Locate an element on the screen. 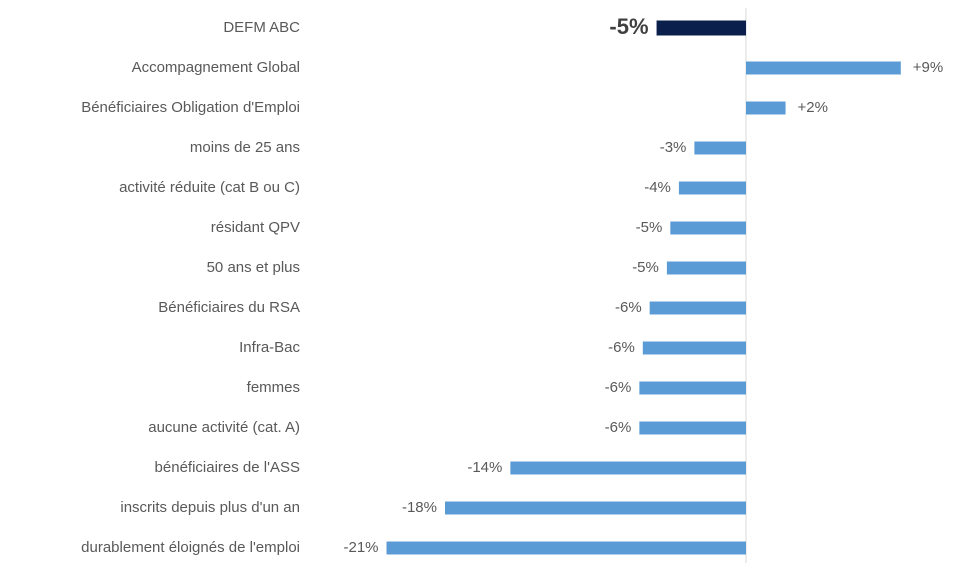 Image resolution: width=966 pixels, height=563 pixels. category-label: Accompagnement Global is located at coordinates (216, 67).